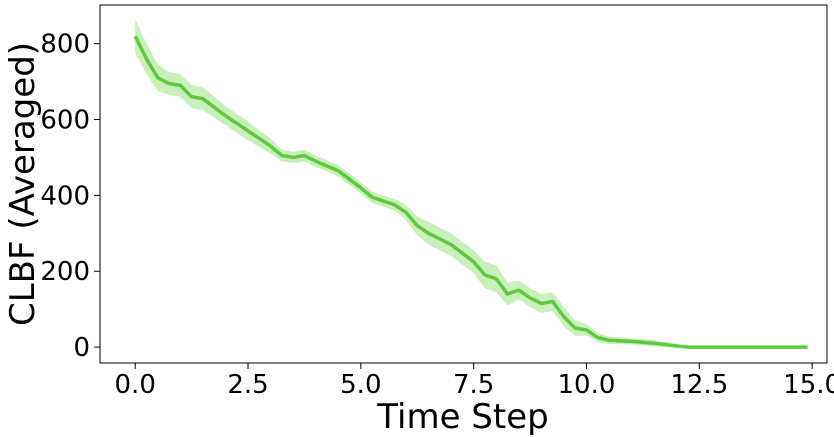 This screenshot has width=834, height=437. What do you see at coordinates (135, 385) in the screenshot?
I see `x-tick-label: 0.0` at bounding box center [135, 385].